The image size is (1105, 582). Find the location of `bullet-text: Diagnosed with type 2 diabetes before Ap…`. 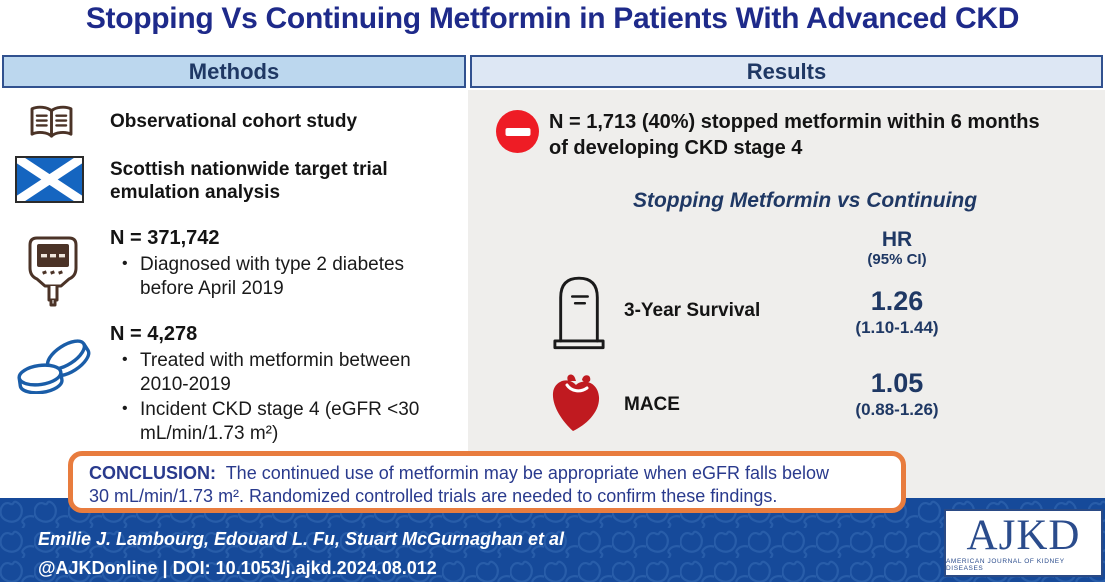

bullet-text: Diagnosed with type 2 diabetes before Ap… is located at coordinates (272, 277).